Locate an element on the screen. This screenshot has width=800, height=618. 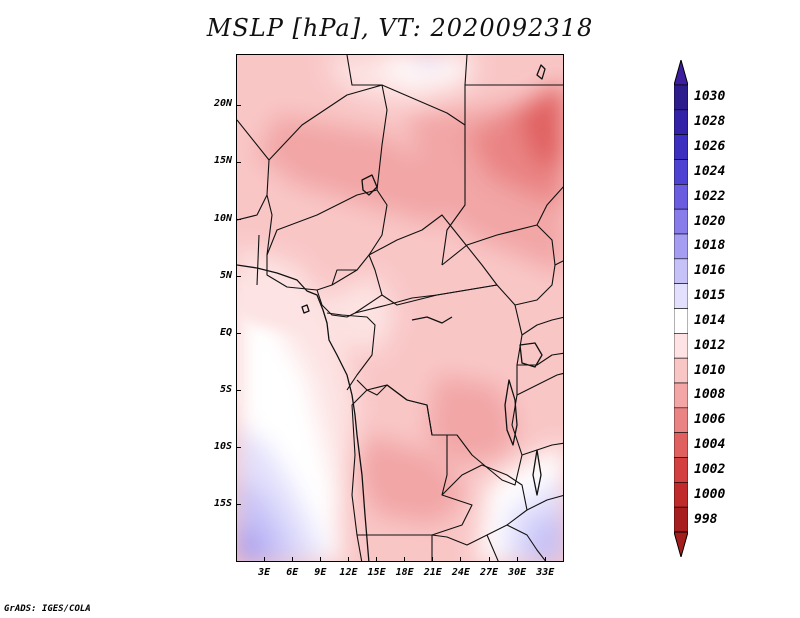
colorbar-label: 1010 is located at coordinates (710, 370).